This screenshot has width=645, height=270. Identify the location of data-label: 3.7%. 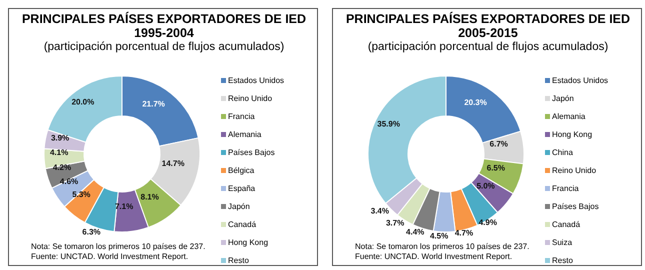
(395, 223).